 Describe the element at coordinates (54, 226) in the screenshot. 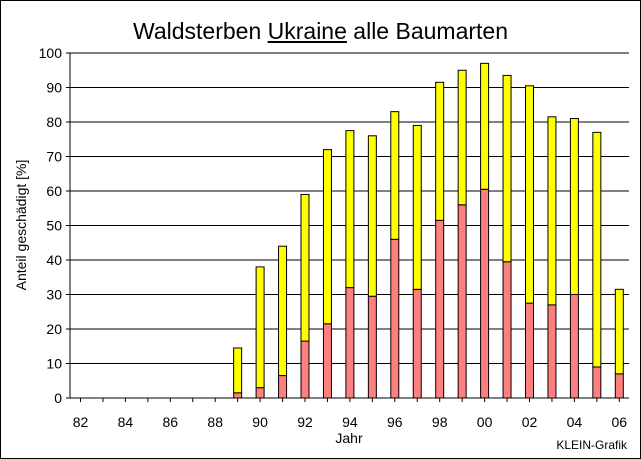

I see `y-tick-label: 50` at that location.